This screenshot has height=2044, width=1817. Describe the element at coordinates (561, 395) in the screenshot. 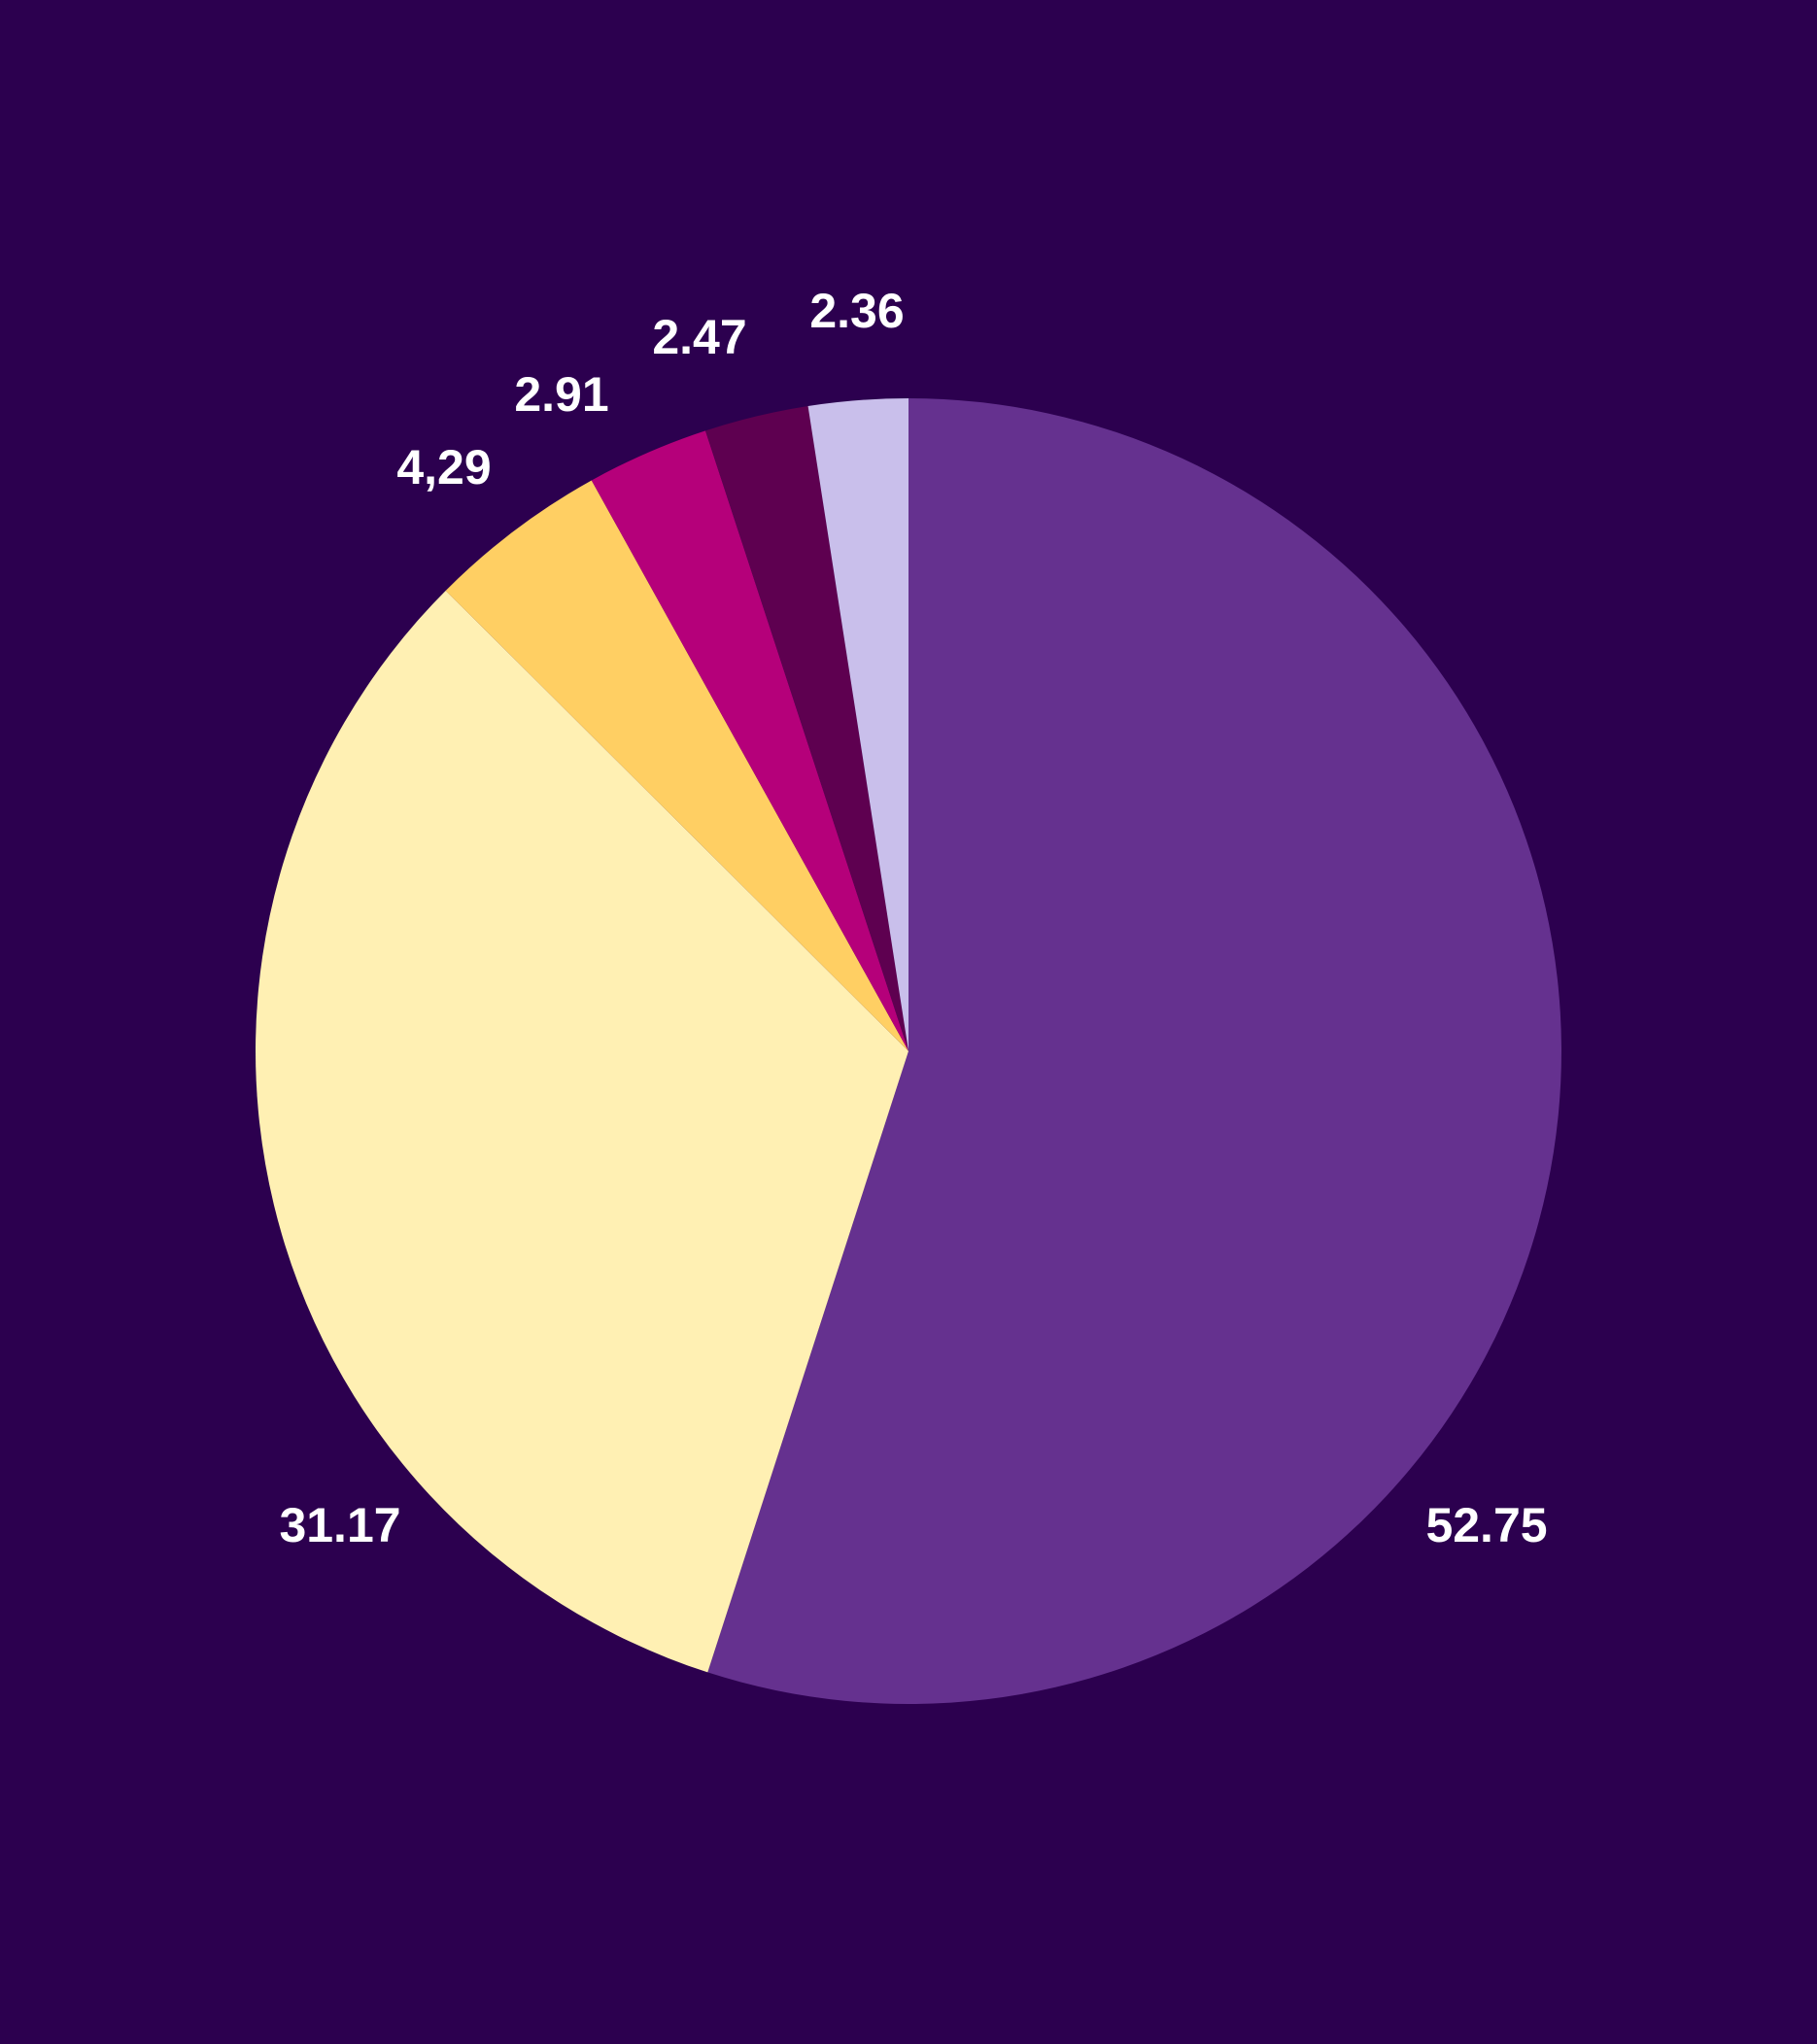

I see `slice-label-4: 2.91` at that location.